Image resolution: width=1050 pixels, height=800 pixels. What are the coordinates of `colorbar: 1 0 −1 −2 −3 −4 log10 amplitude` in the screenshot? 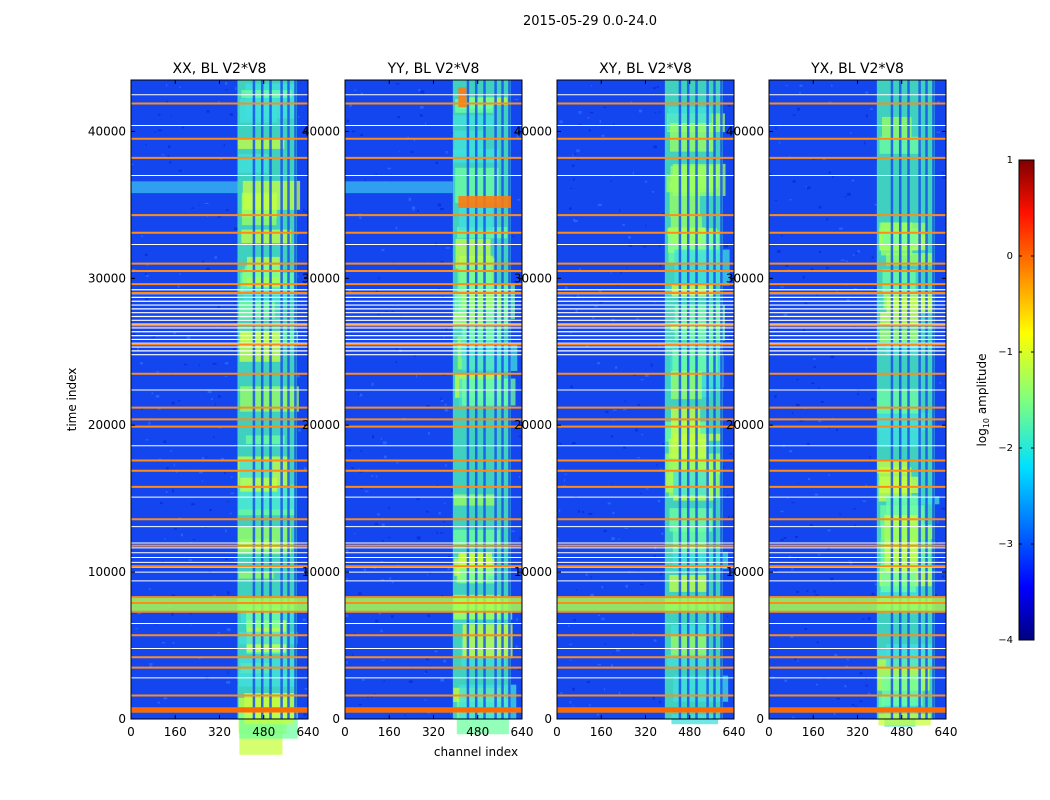 It's located at (1005, 400).